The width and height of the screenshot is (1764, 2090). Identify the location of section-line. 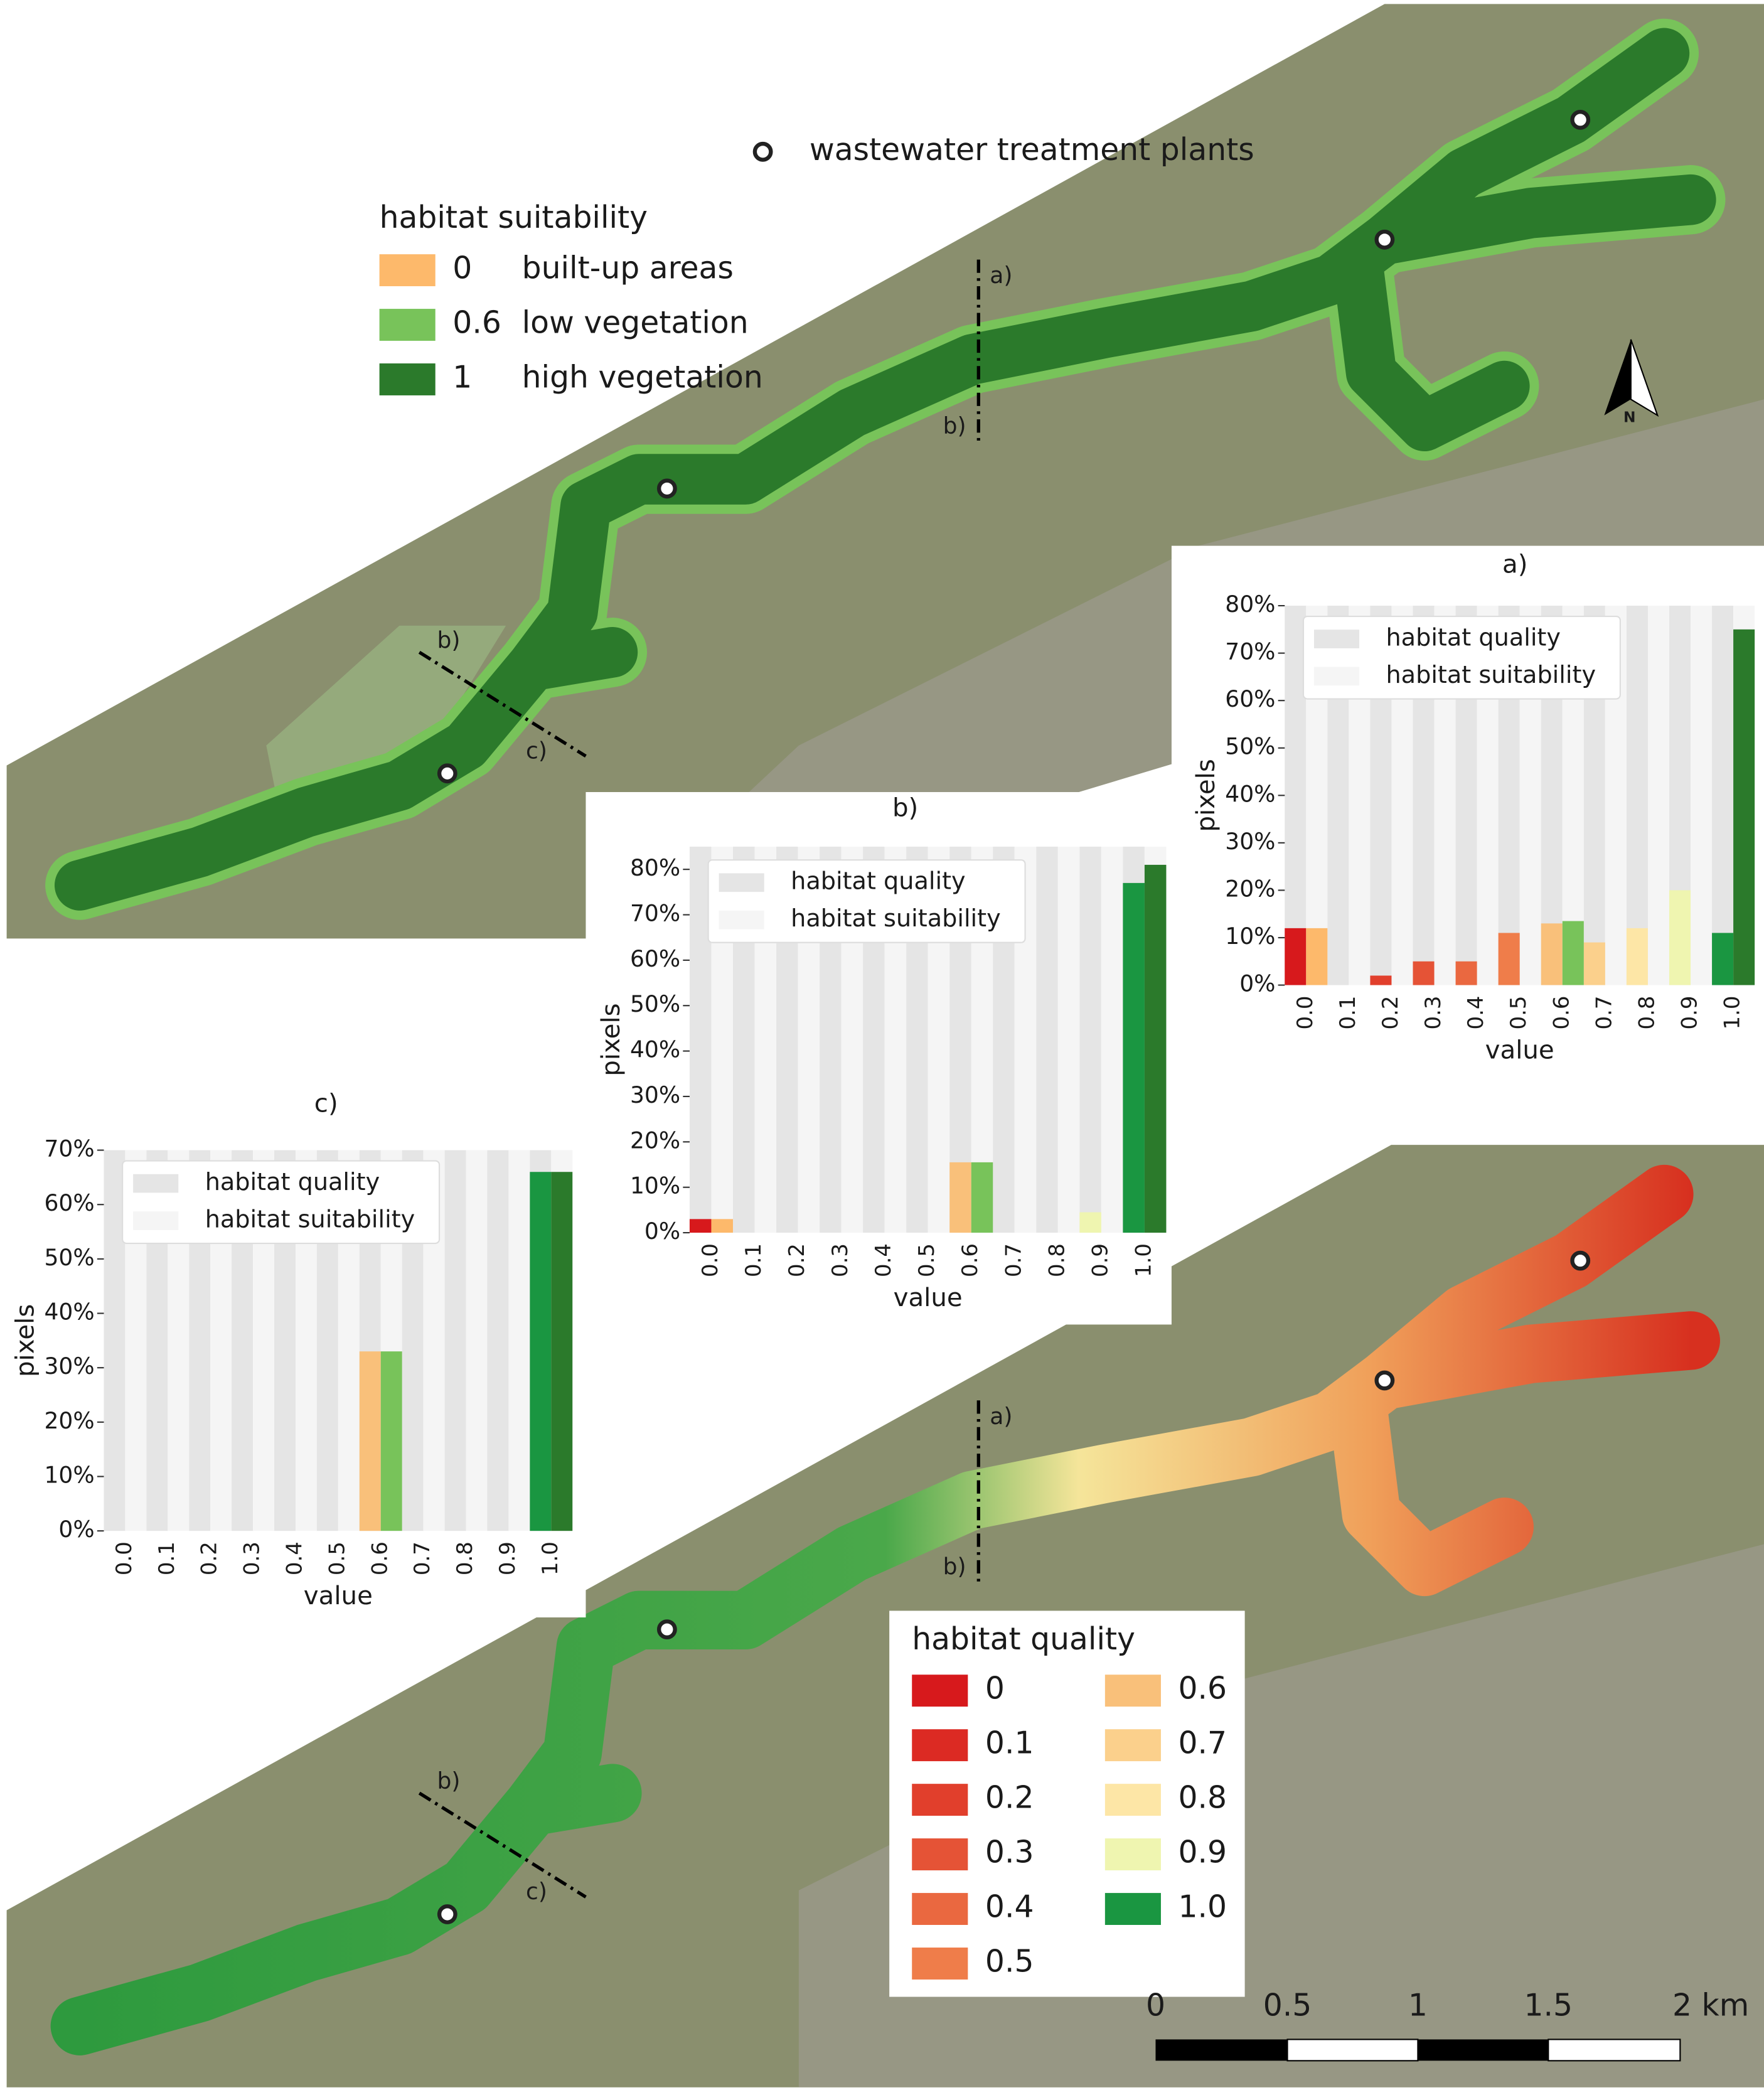
(502, 1845).